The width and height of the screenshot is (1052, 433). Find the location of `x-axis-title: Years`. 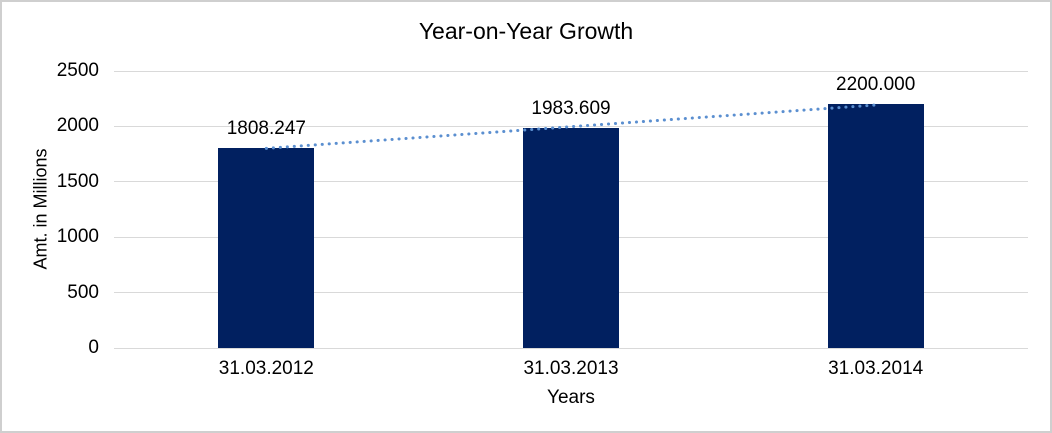

x-axis-title: Years is located at coordinates (571, 397).